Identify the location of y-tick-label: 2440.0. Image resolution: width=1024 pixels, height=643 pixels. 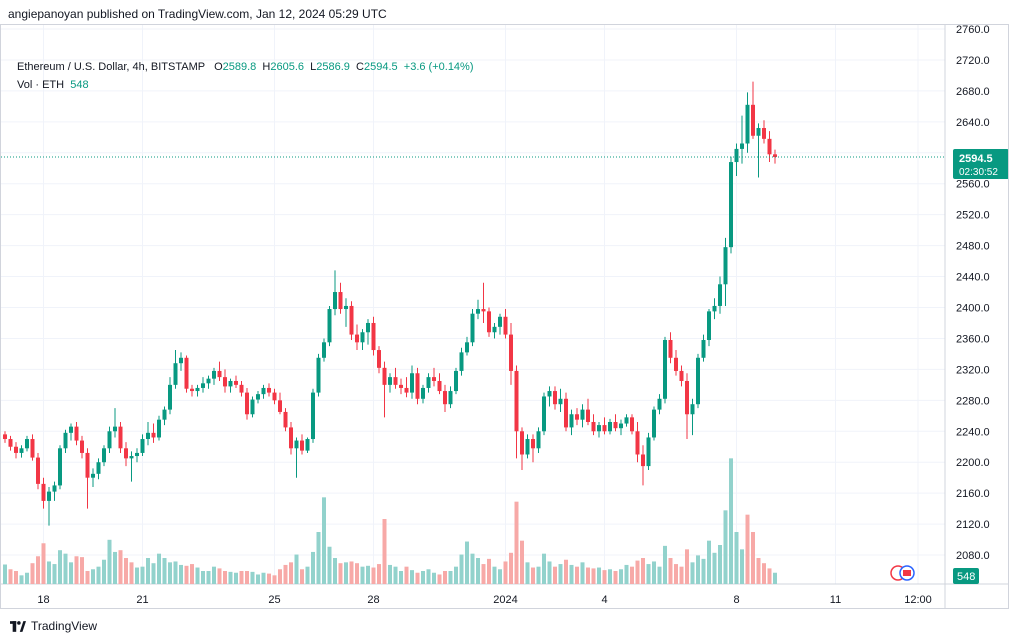
(973, 278).